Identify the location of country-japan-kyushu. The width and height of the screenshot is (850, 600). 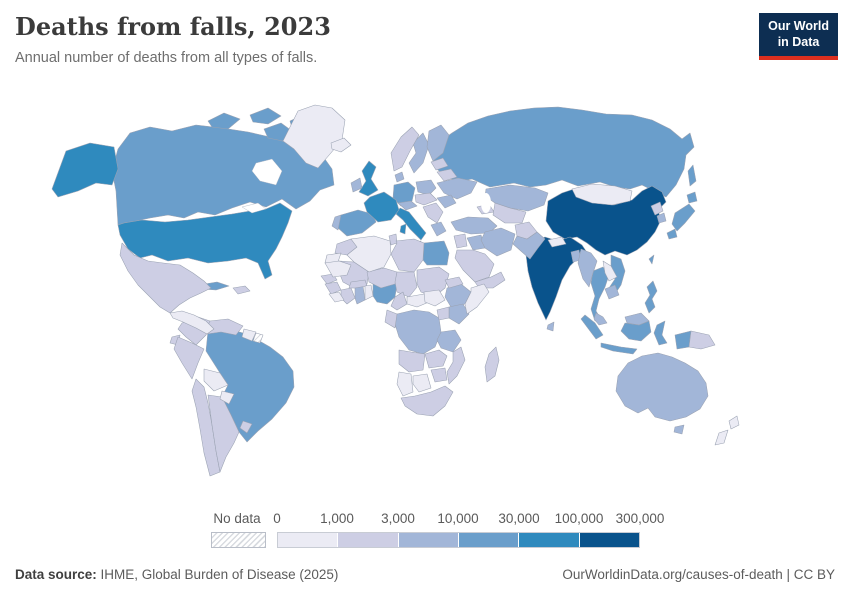
(672, 234).